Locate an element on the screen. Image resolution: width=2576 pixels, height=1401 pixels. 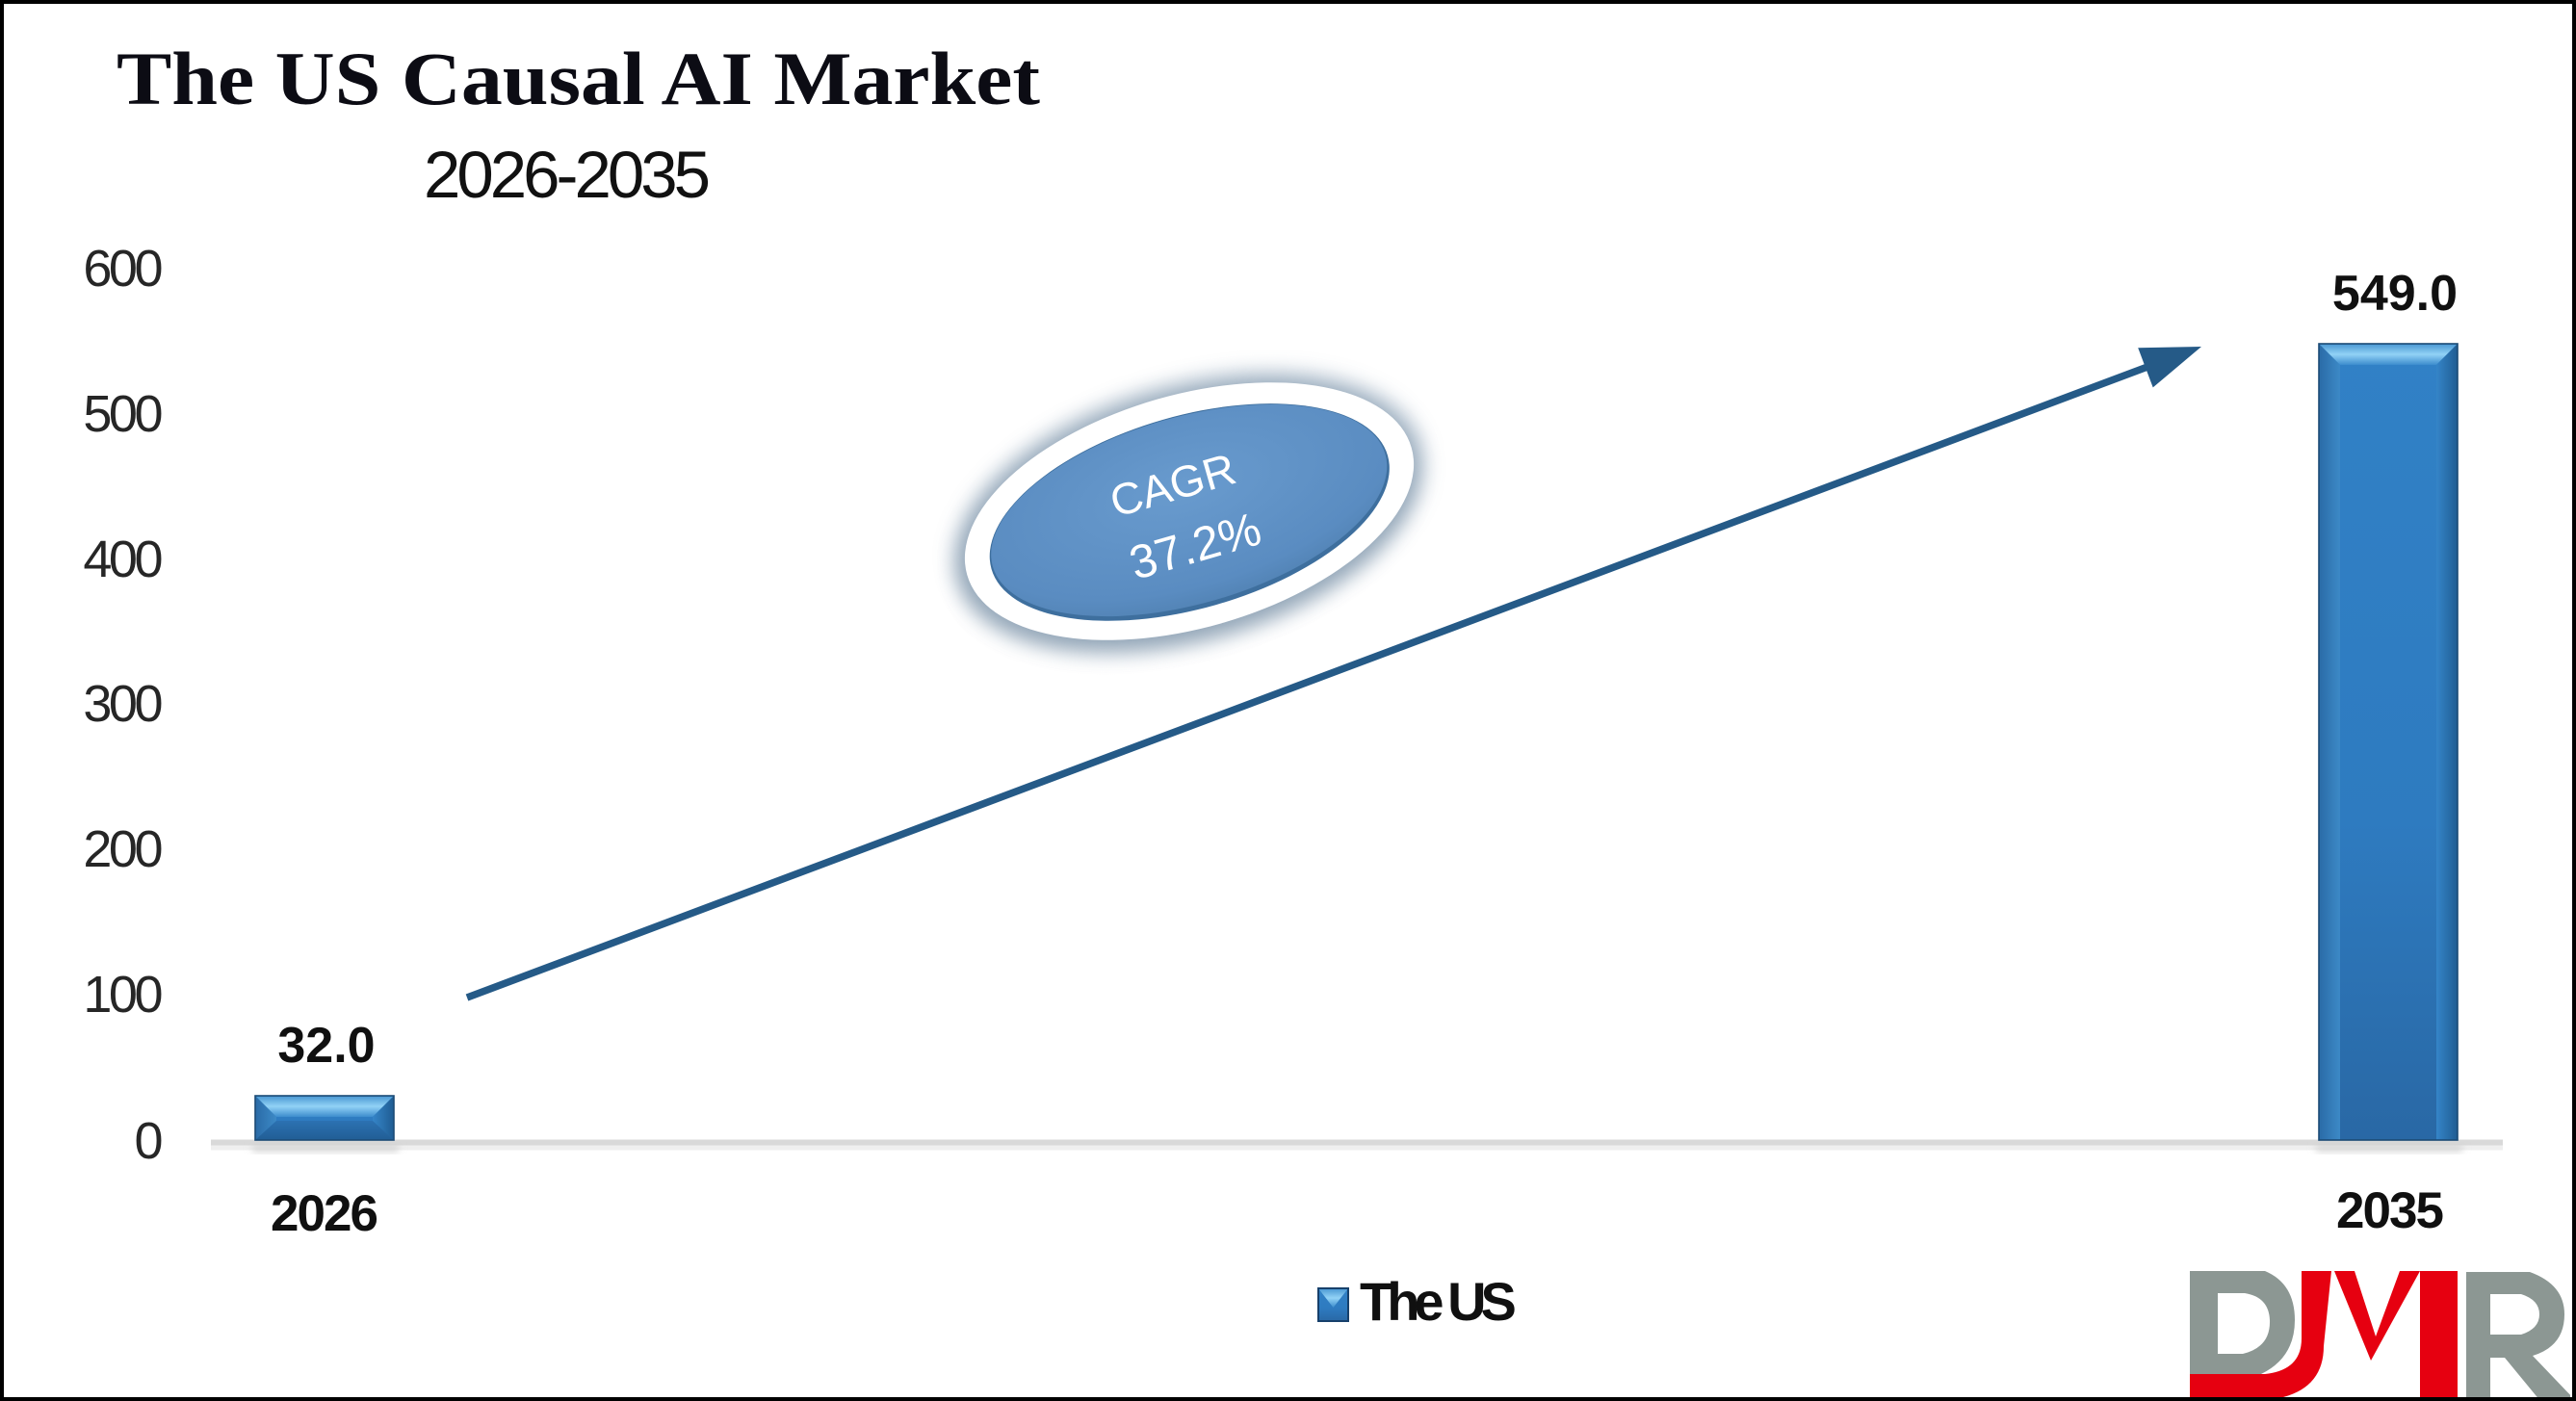
svg-text: 600 is located at coordinates (122, 269).